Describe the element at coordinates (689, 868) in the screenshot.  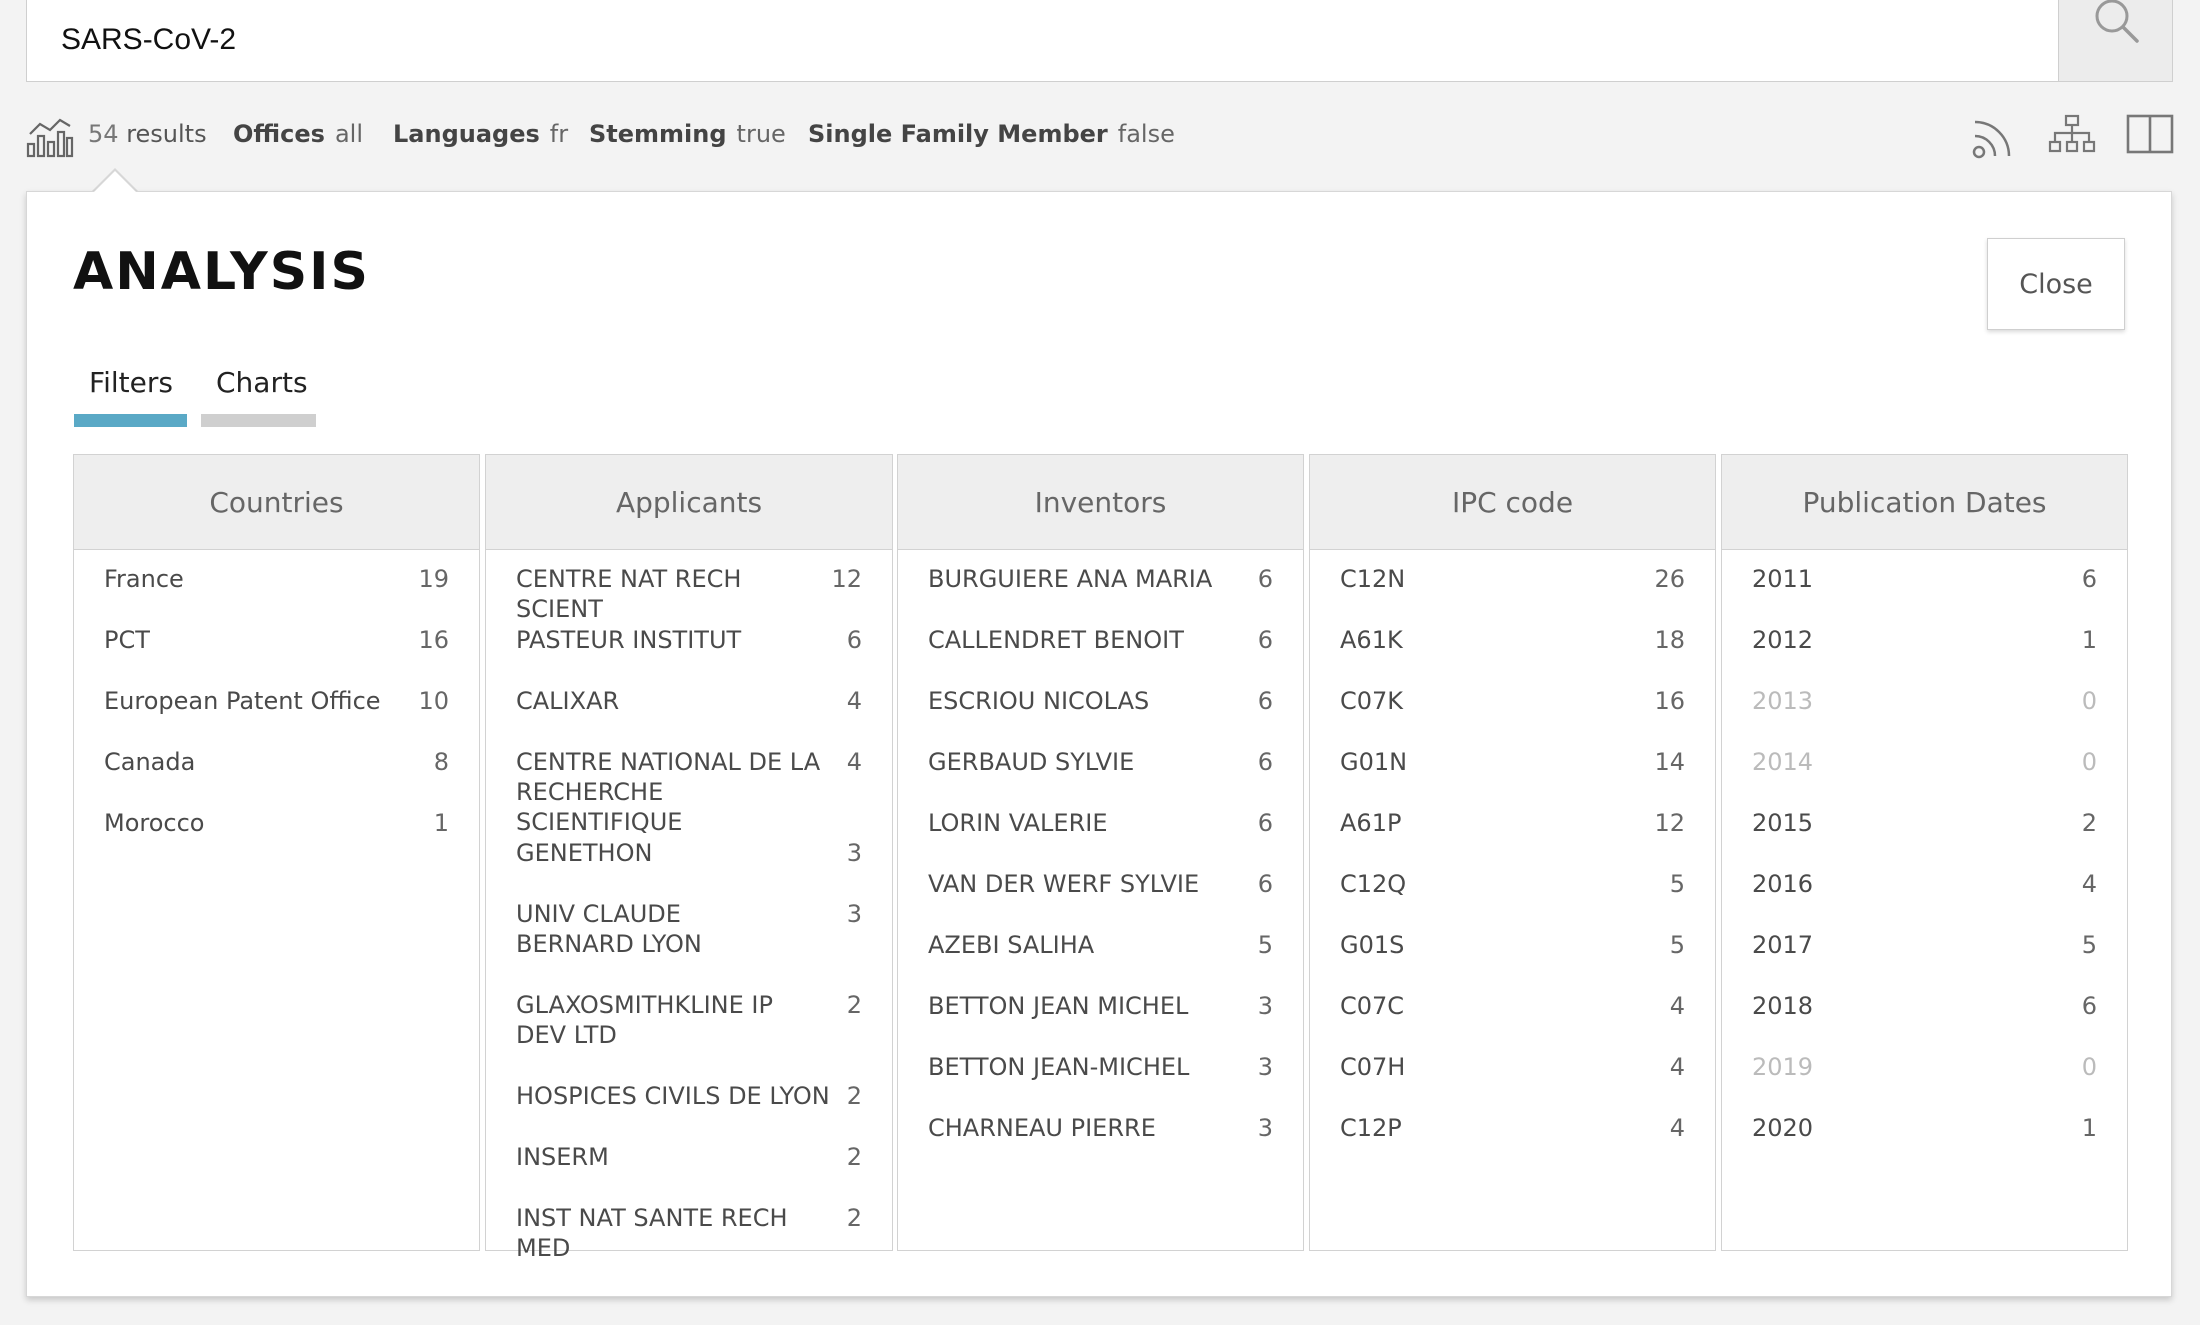
I see `list-item: GENETHON 3` at that location.